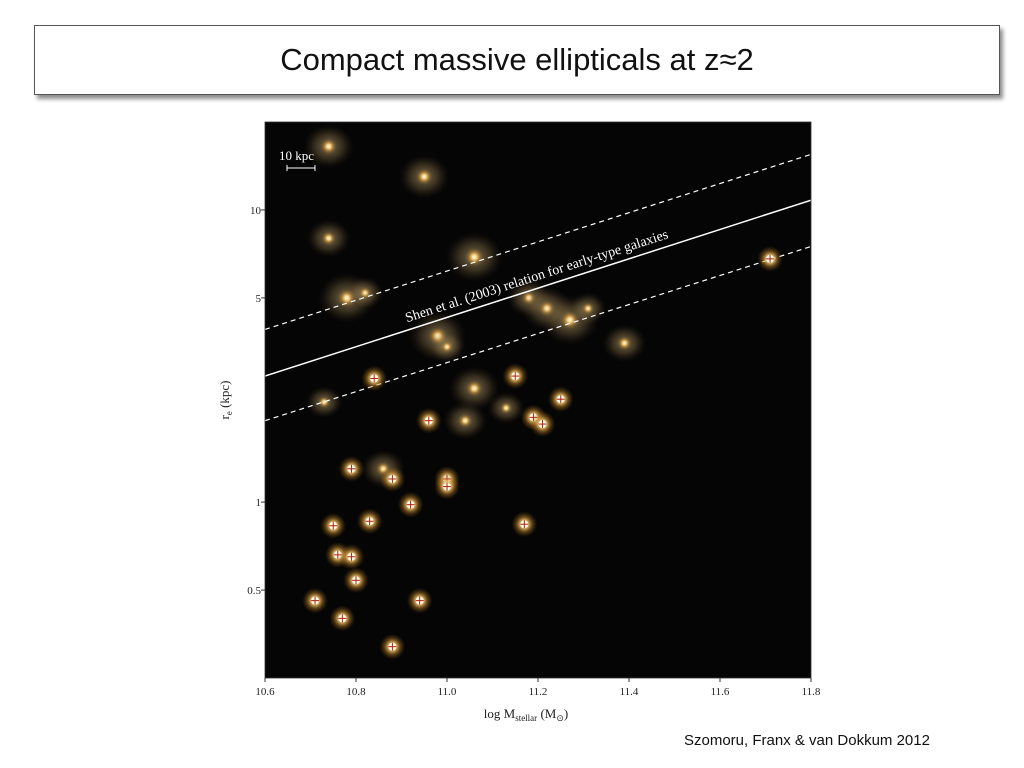 The height and width of the screenshot is (768, 1024). Describe the element at coordinates (538, 692) in the screenshot. I see `x-tick-label: 11.2` at that location.